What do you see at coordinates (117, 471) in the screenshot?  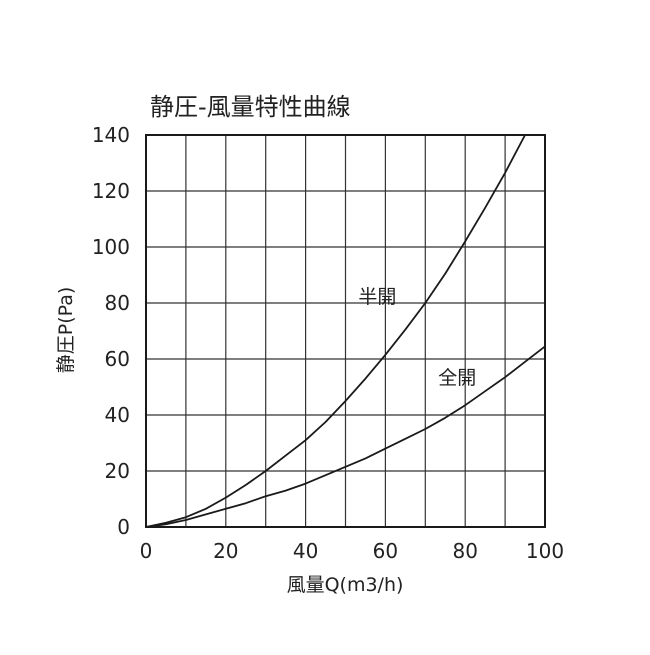 I see `y-tick-label: 20` at bounding box center [117, 471].